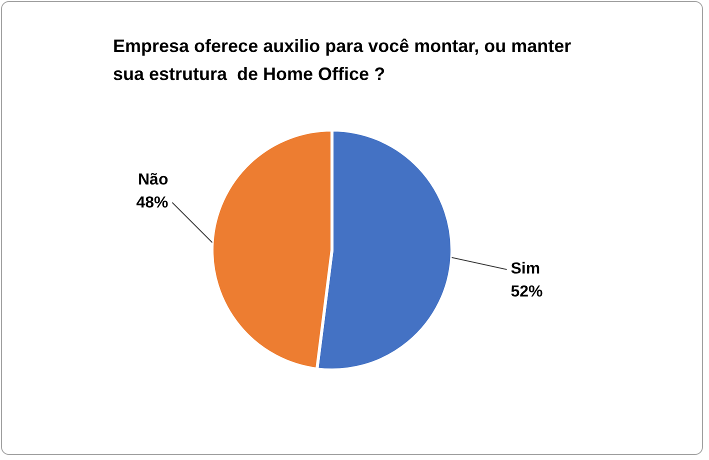 The height and width of the screenshot is (460, 709). What do you see at coordinates (153, 179) in the screenshot?
I see `slice-label: Não` at bounding box center [153, 179].